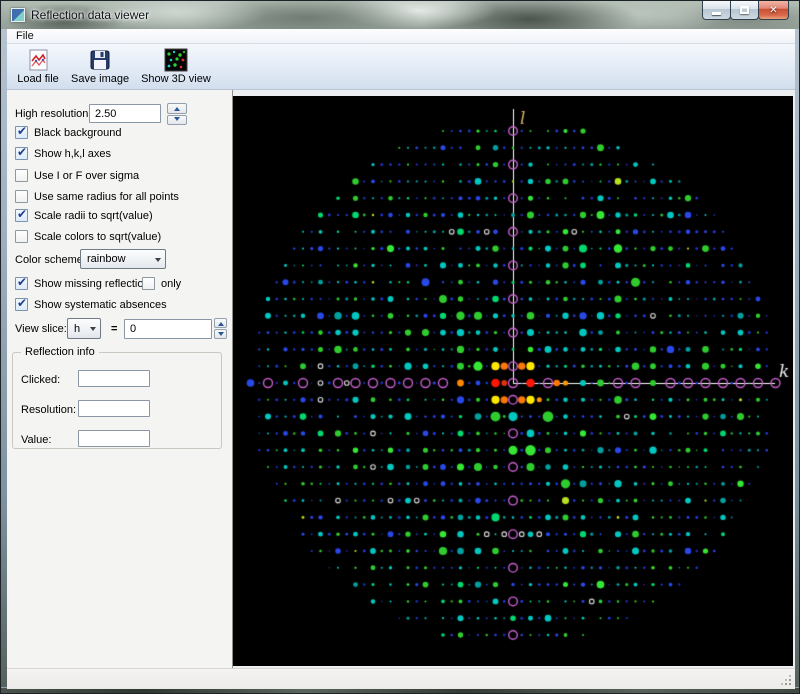 The image size is (800, 694). What do you see at coordinates (97, 196) in the screenshot?
I see `checkbox-same-radius: Use same radius for all points` at bounding box center [97, 196].